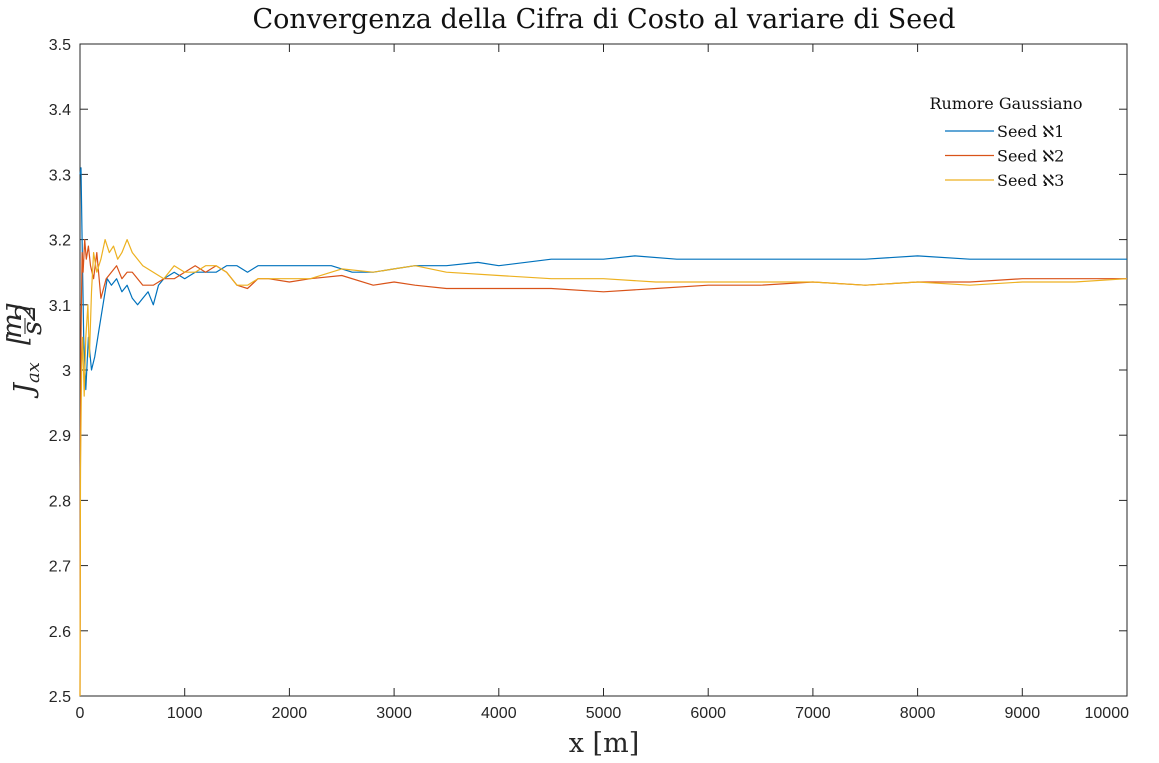 Image resolution: width=1159 pixels, height=763 pixels. What do you see at coordinates (60, 632) in the screenshot?
I see `y-tick-label: 2.6` at bounding box center [60, 632].